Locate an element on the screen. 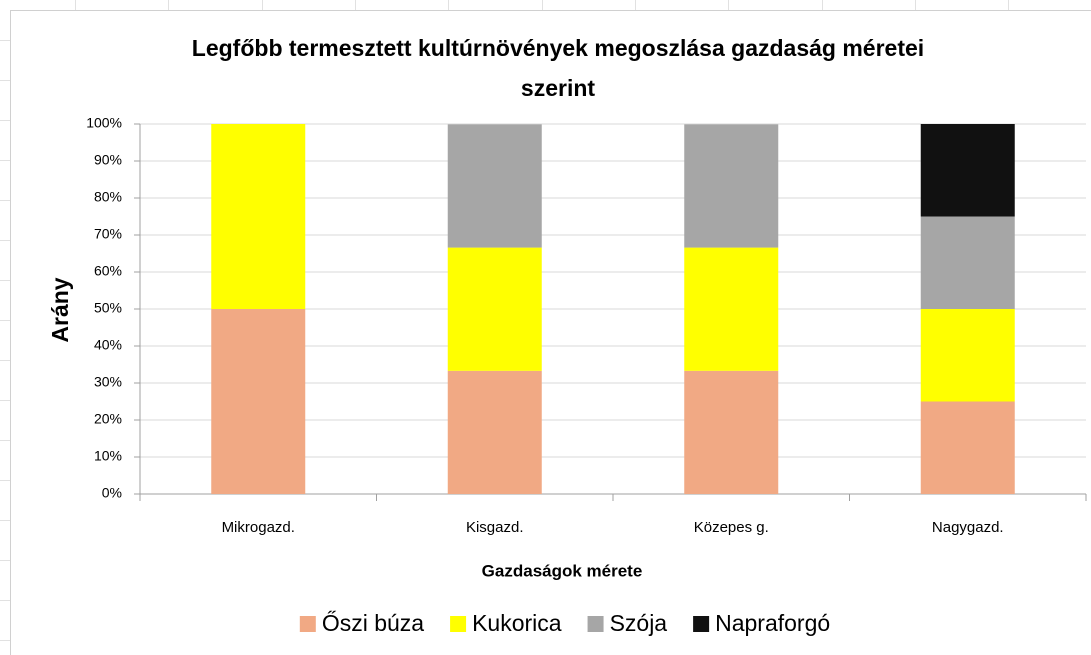  y-tick-label: 90% is located at coordinates (108, 160).